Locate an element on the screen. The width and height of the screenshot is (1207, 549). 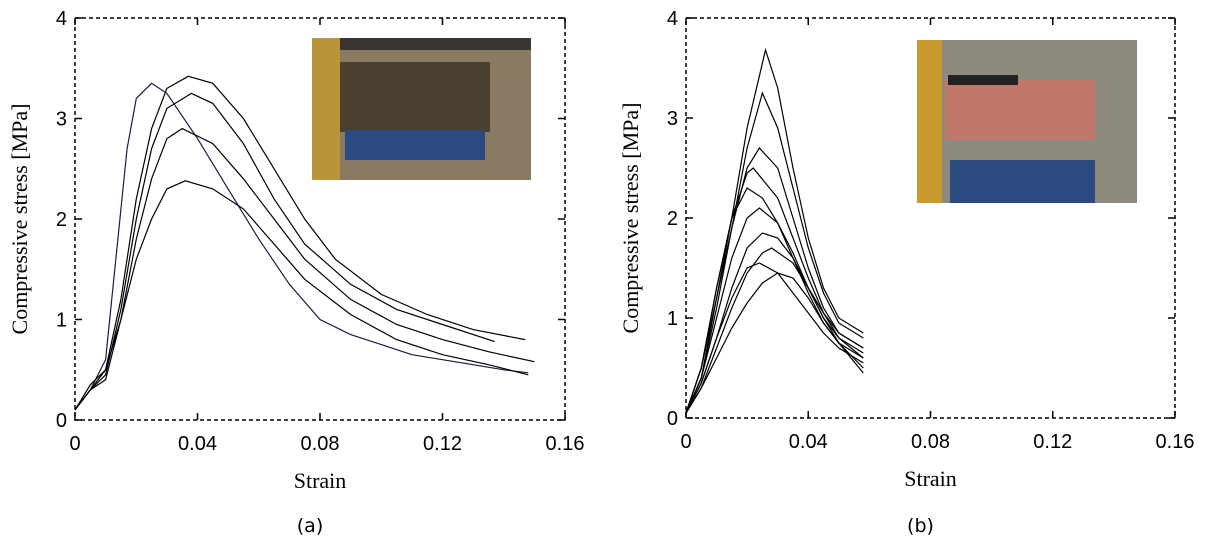
inset-photo-a is located at coordinates (421, 109).